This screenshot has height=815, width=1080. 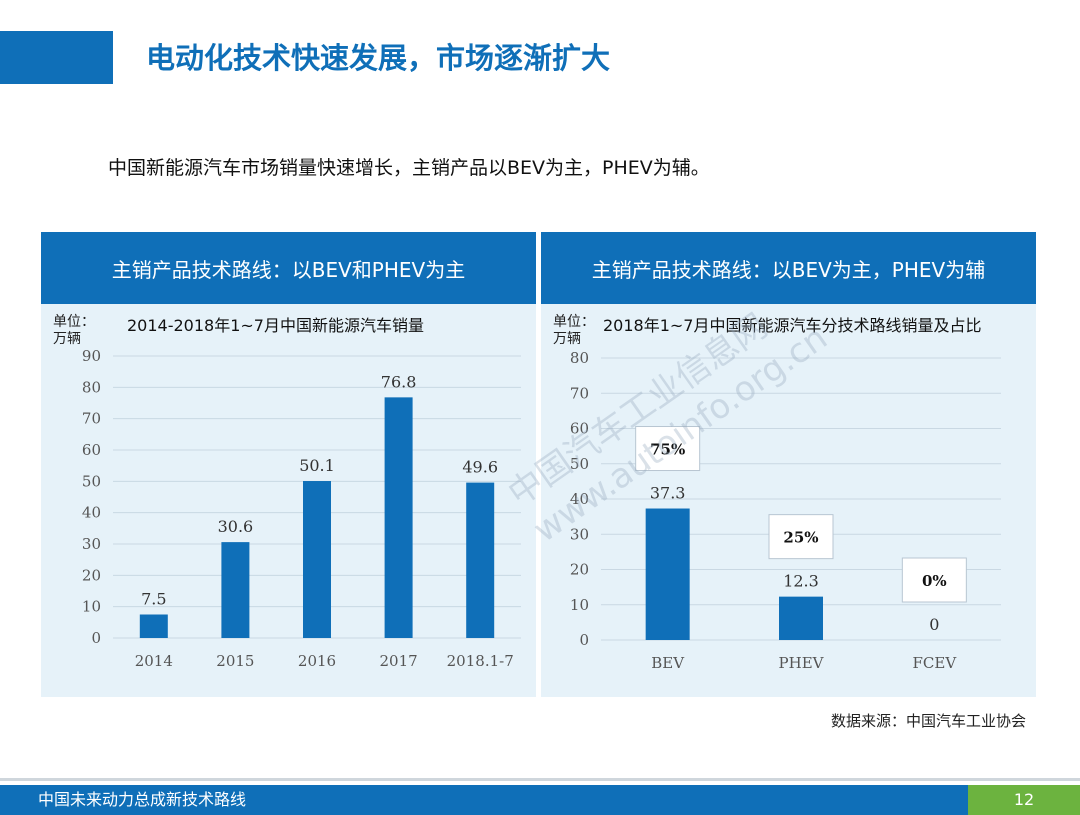 I want to click on left-ytick-label: 30, so click(x=91, y=544).